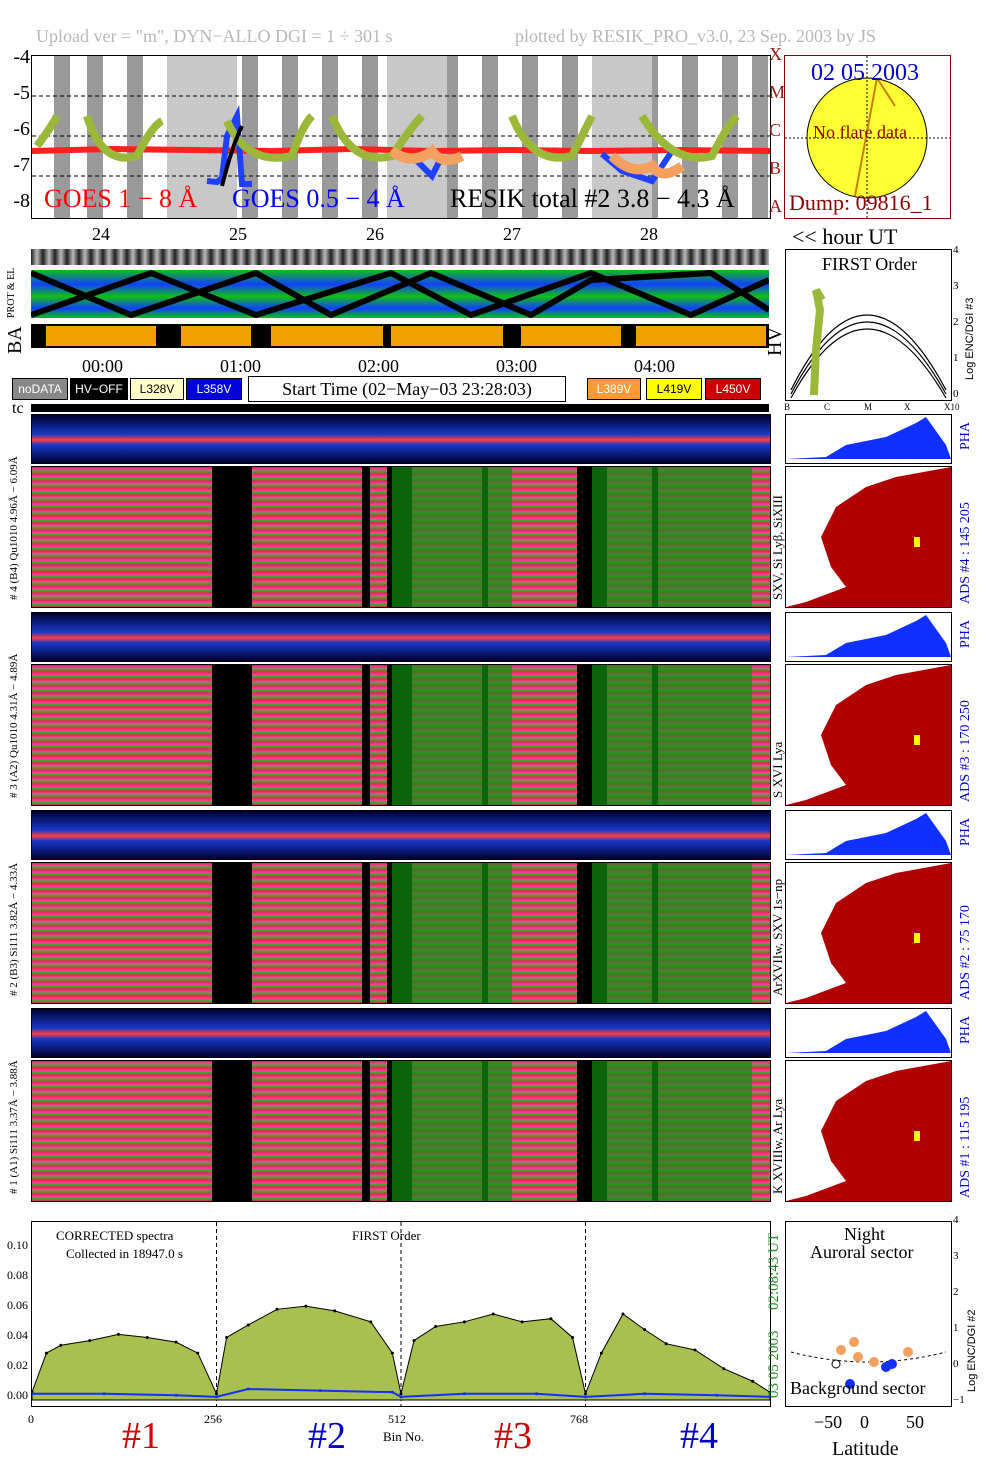  Describe the element at coordinates (21, 165) in the screenshot. I see `goes-y-tick: -7` at that location.